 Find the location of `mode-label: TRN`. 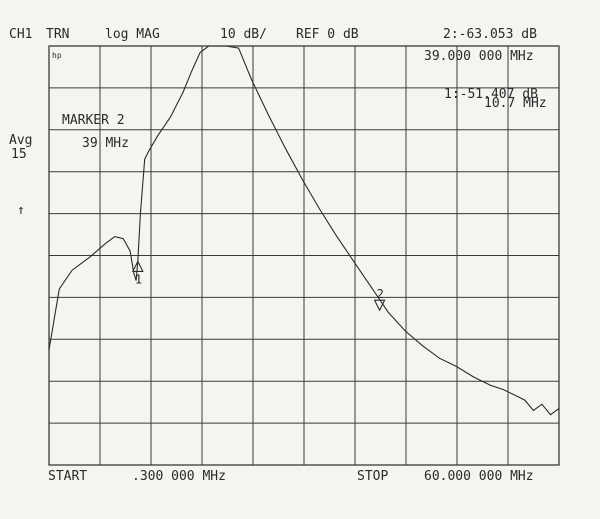

mode-label: TRN is located at coordinates (58, 34).